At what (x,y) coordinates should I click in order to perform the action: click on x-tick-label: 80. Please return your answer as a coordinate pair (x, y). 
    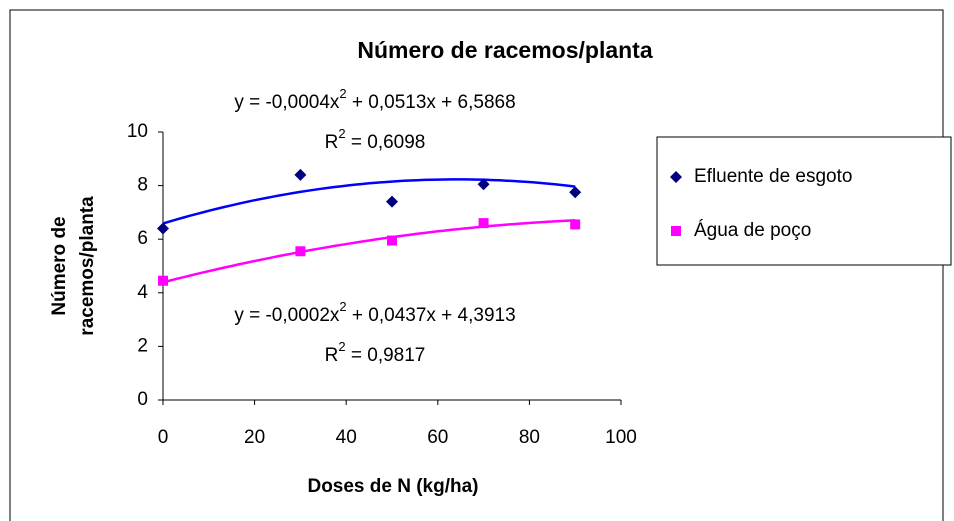
    Looking at the image, I should click on (529, 437).